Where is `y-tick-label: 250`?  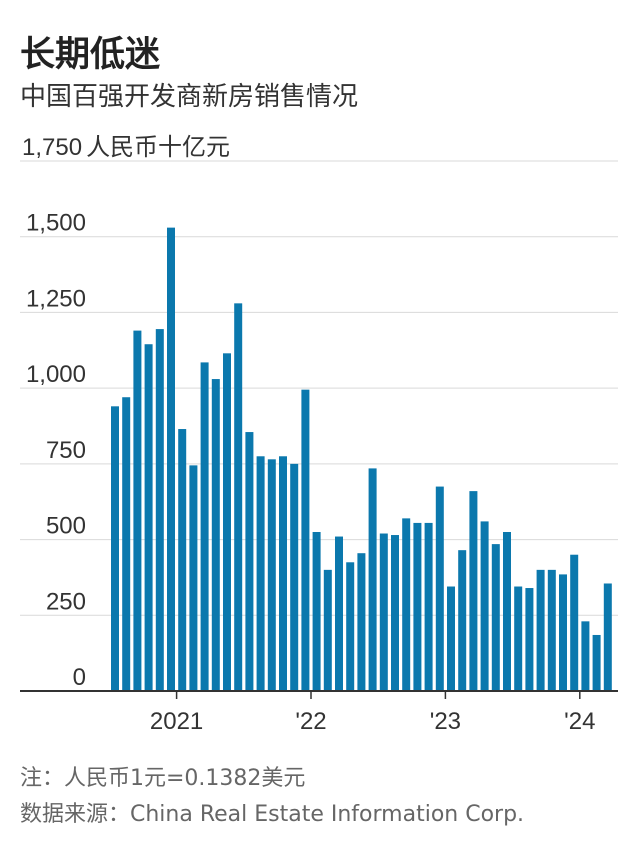
y-tick-label: 250 is located at coordinates (66, 601).